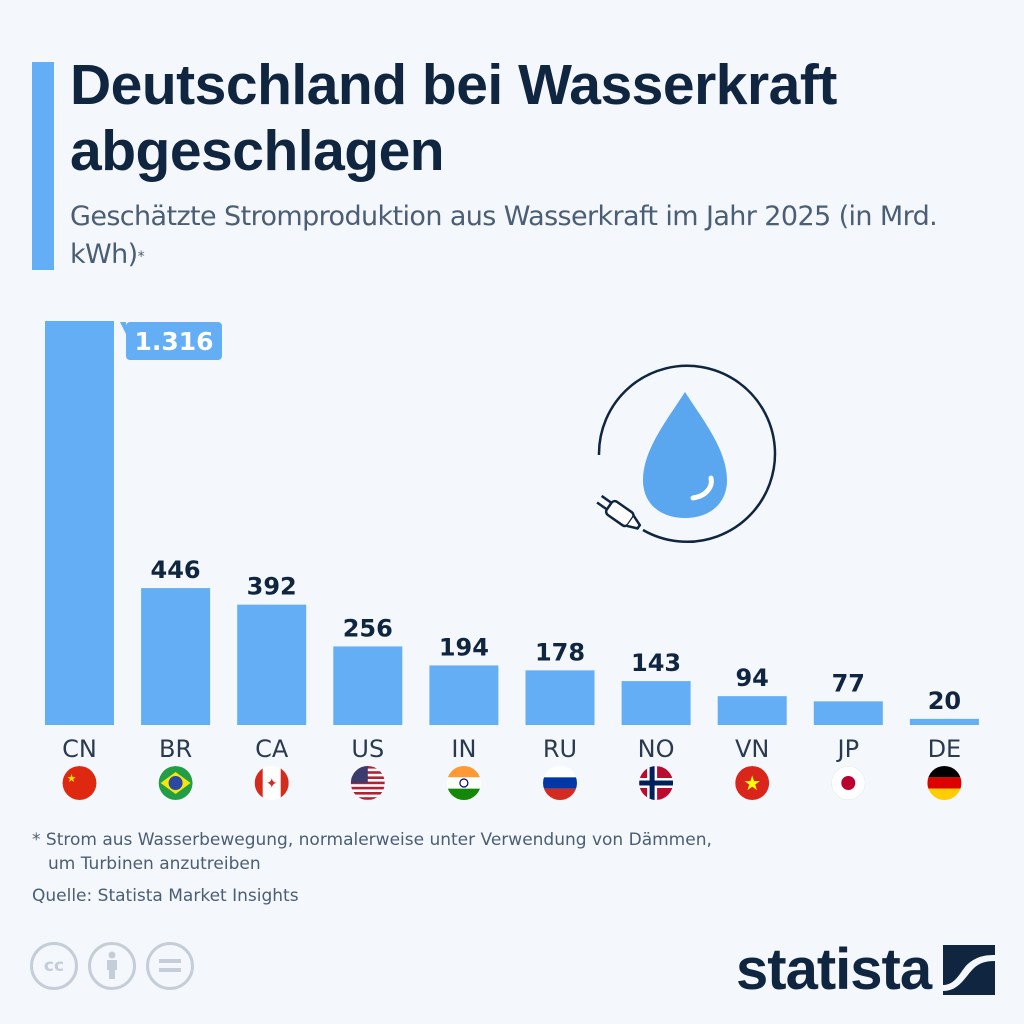 The width and height of the screenshot is (1024, 1024). Describe the element at coordinates (656, 703) in the screenshot. I see `bar-no` at that location.